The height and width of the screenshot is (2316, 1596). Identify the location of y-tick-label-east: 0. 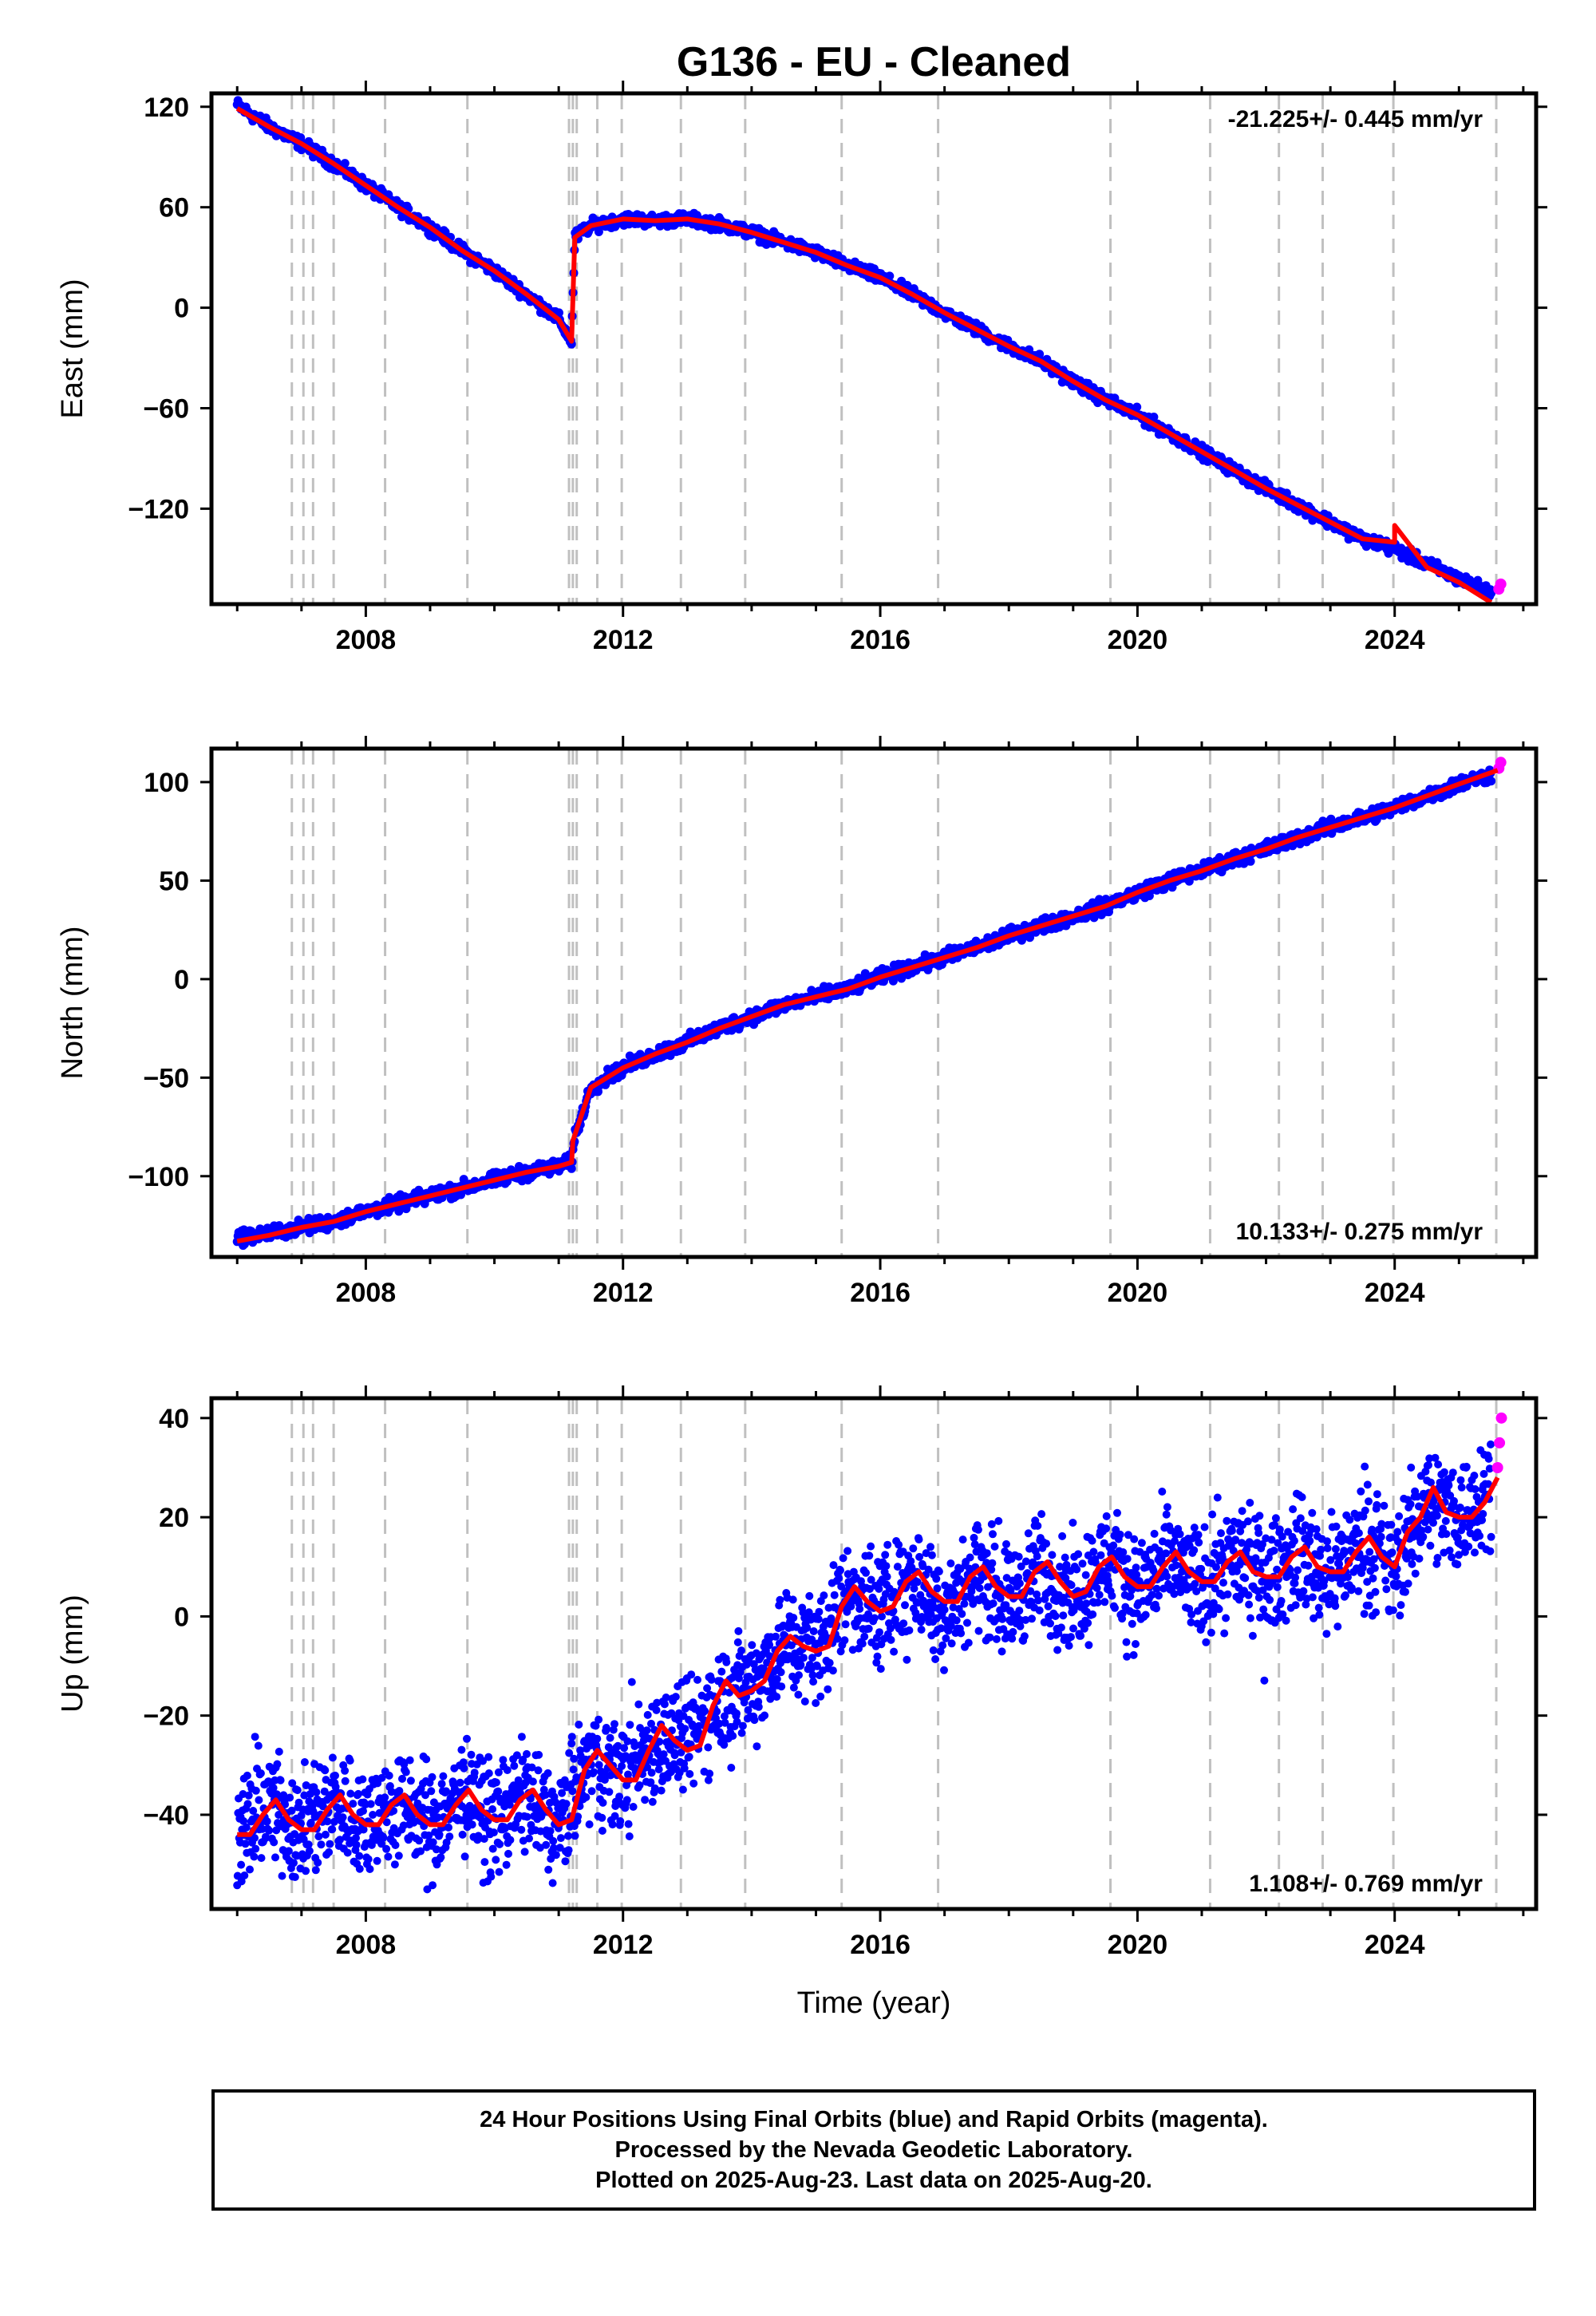
(181, 309).